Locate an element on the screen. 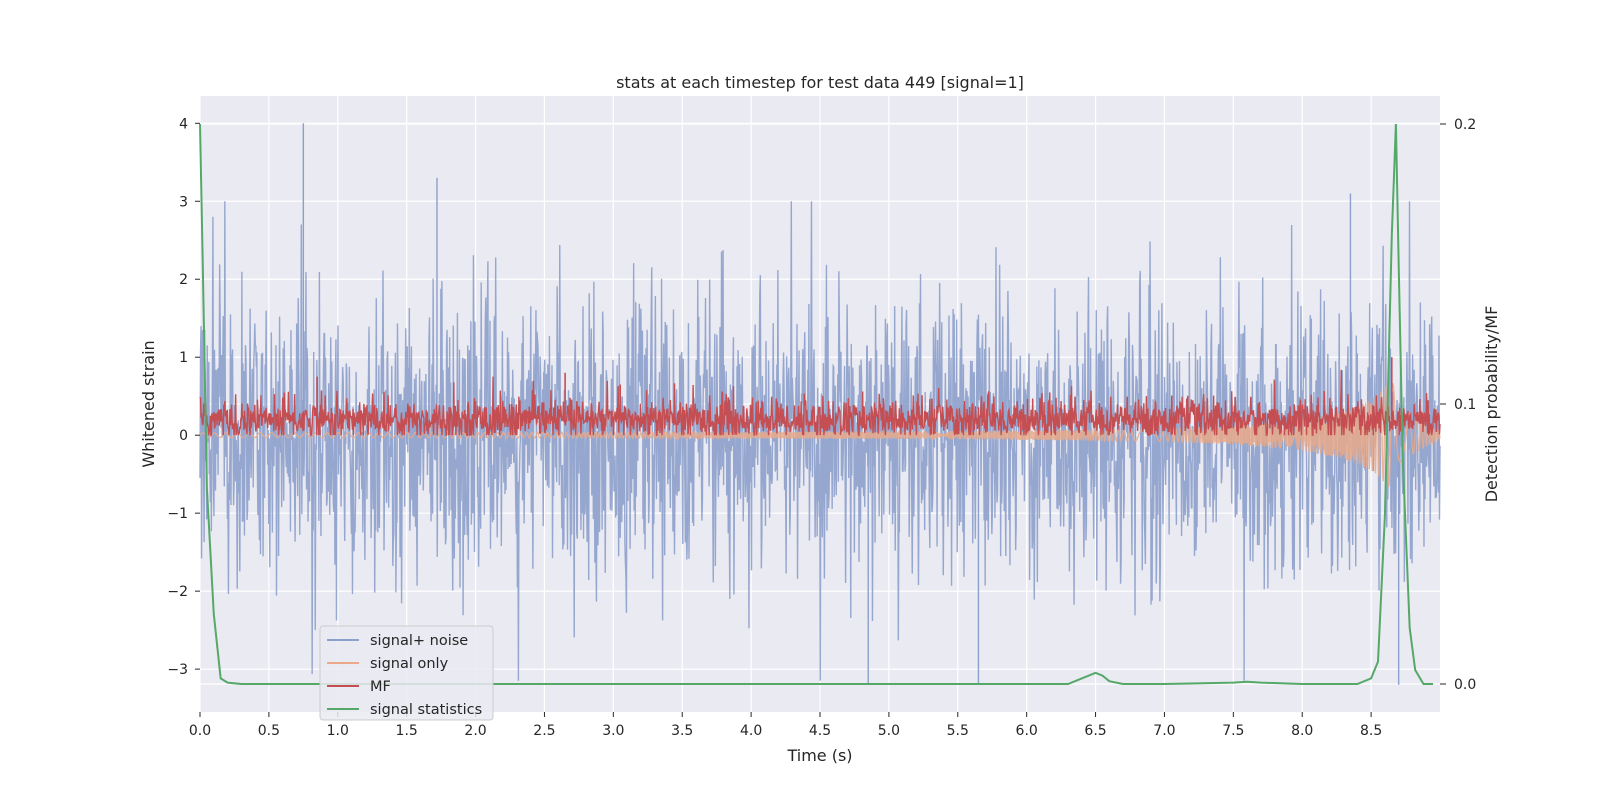 This screenshot has width=1600, height=800. x-tick-label-0: 0.0 is located at coordinates (200, 731).